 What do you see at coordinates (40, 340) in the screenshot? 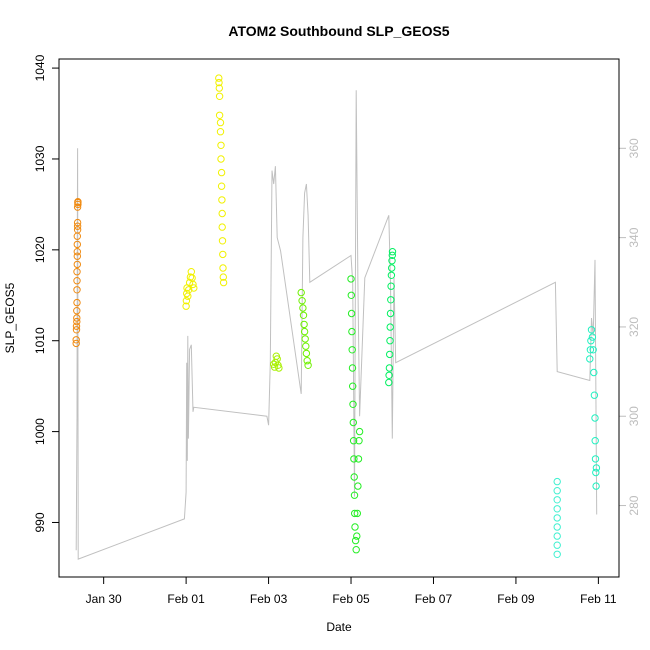
I see `y-tick-label: 1010` at bounding box center [40, 340].